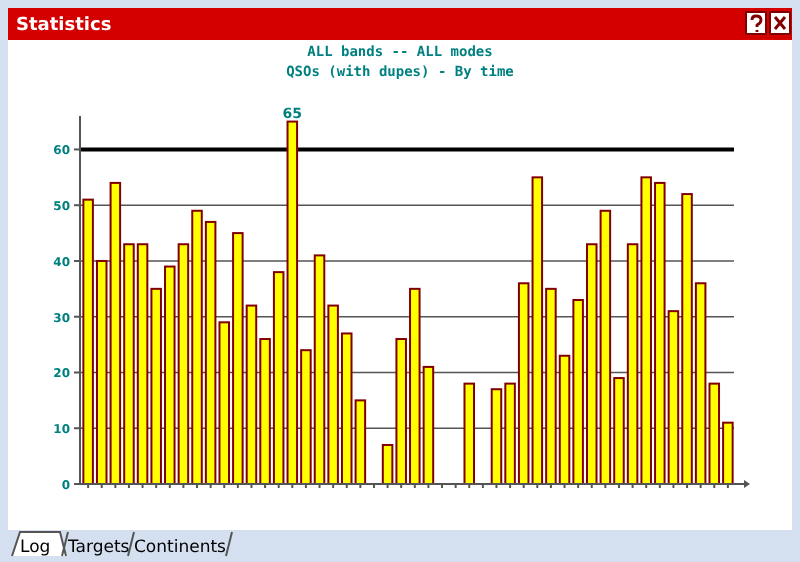 The width and height of the screenshot is (800, 562). What do you see at coordinates (469, 433) in the screenshot?
I see `bar` at bounding box center [469, 433].